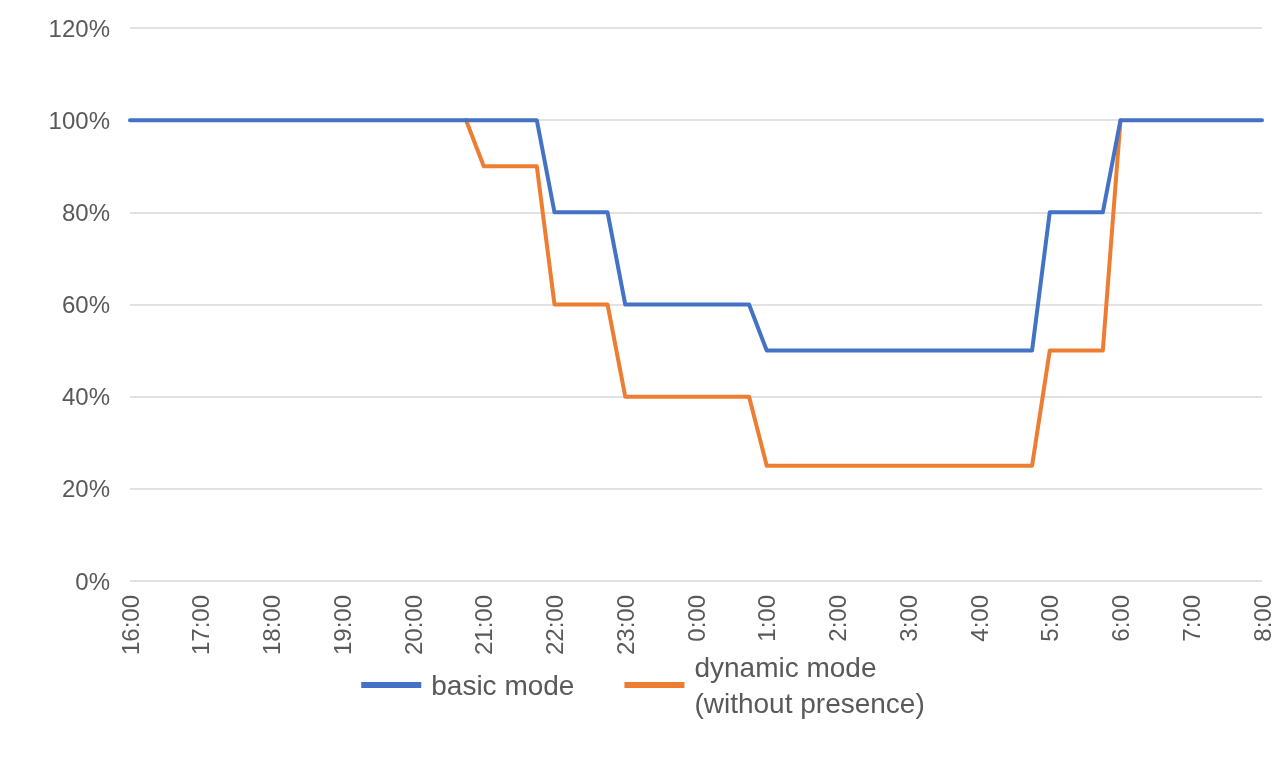 The height and width of the screenshot is (781, 1286). What do you see at coordinates (625, 625) in the screenshot?
I see `x-tick-label: 23:00` at bounding box center [625, 625].